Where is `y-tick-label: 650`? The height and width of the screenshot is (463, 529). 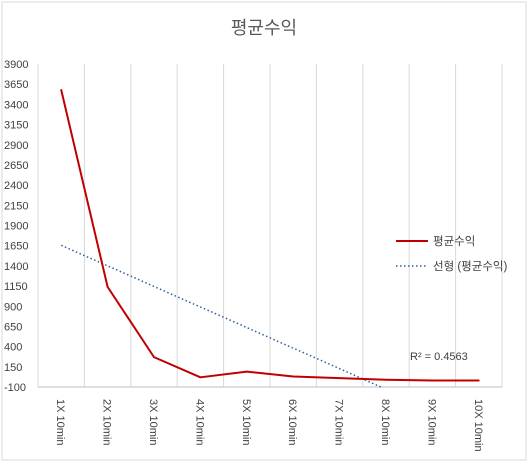 y-tick-label: 650 is located at coordinates (13, 327).